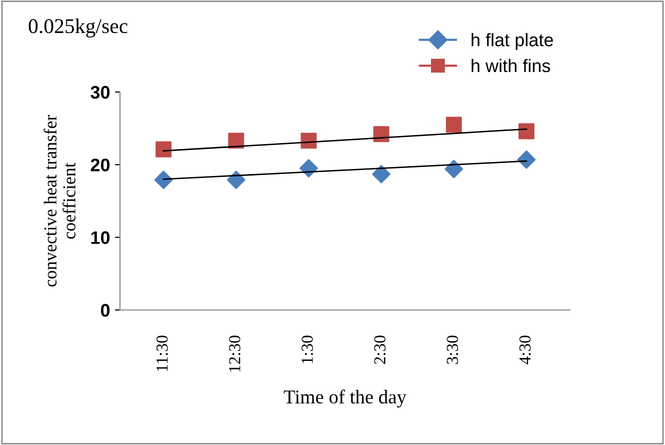  I want to click on x-tick-label: 11:30, so click(162, 353).